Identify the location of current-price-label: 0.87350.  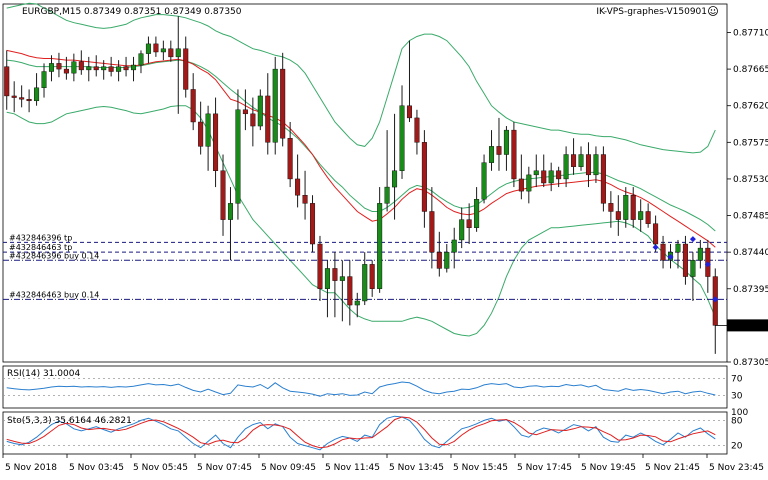
(748, 327).